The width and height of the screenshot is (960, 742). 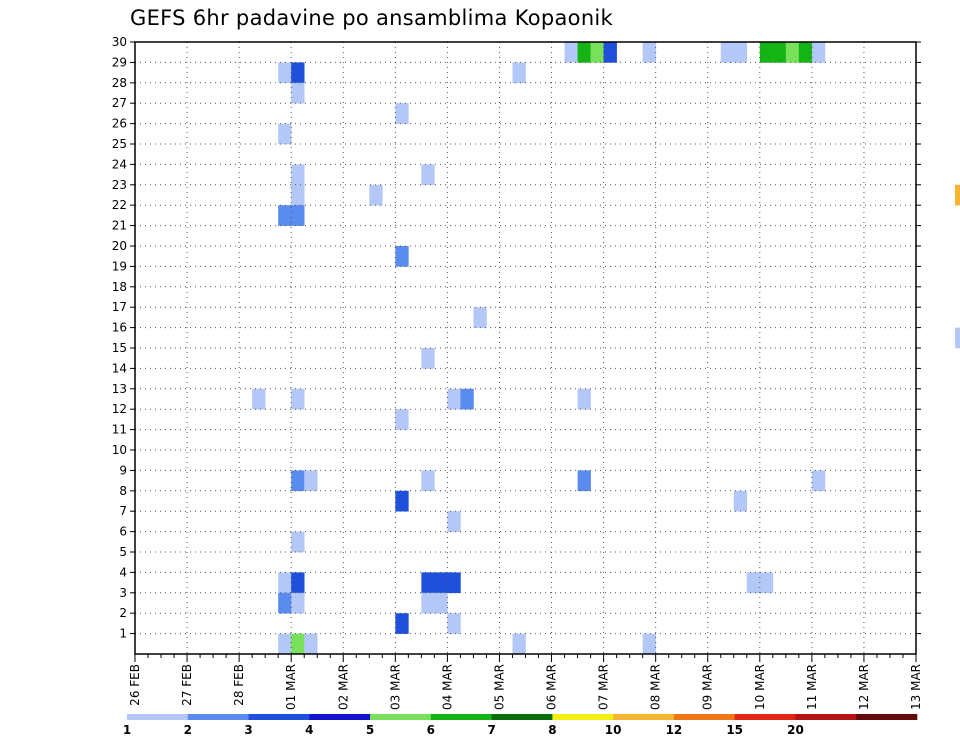 I want to click on y-tick-label: 21, so click(x=119, y=226).